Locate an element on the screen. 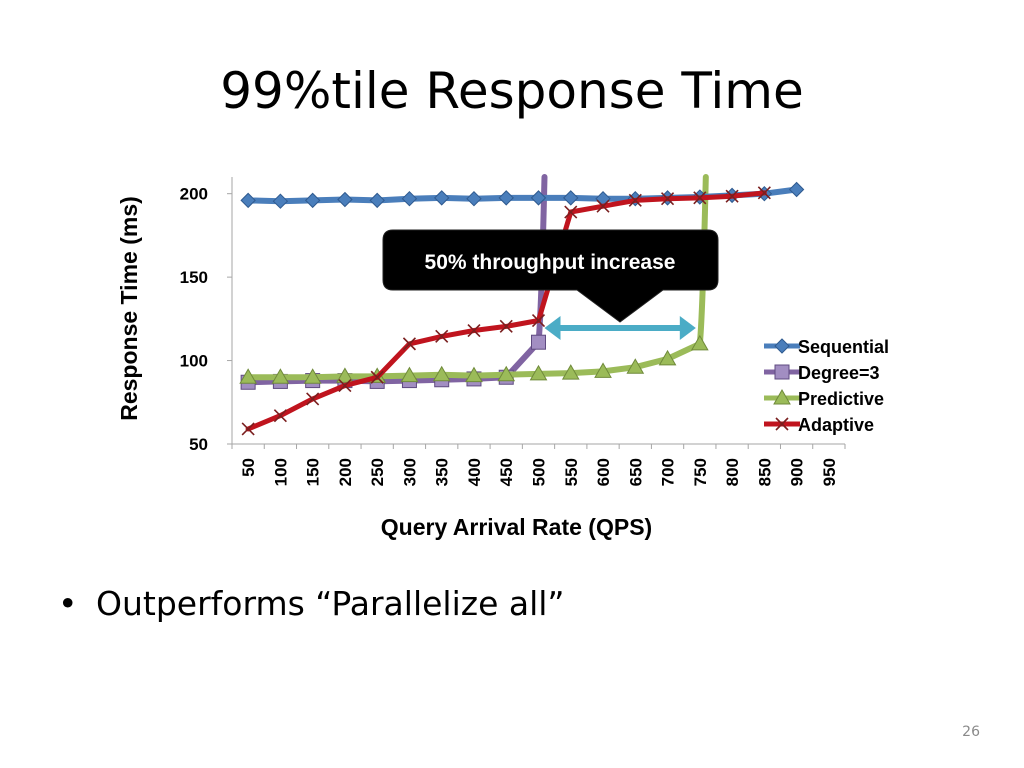 This screenshot has height=768, width=1024. x-tick-label: 650 is located at coordinates (635, 472).